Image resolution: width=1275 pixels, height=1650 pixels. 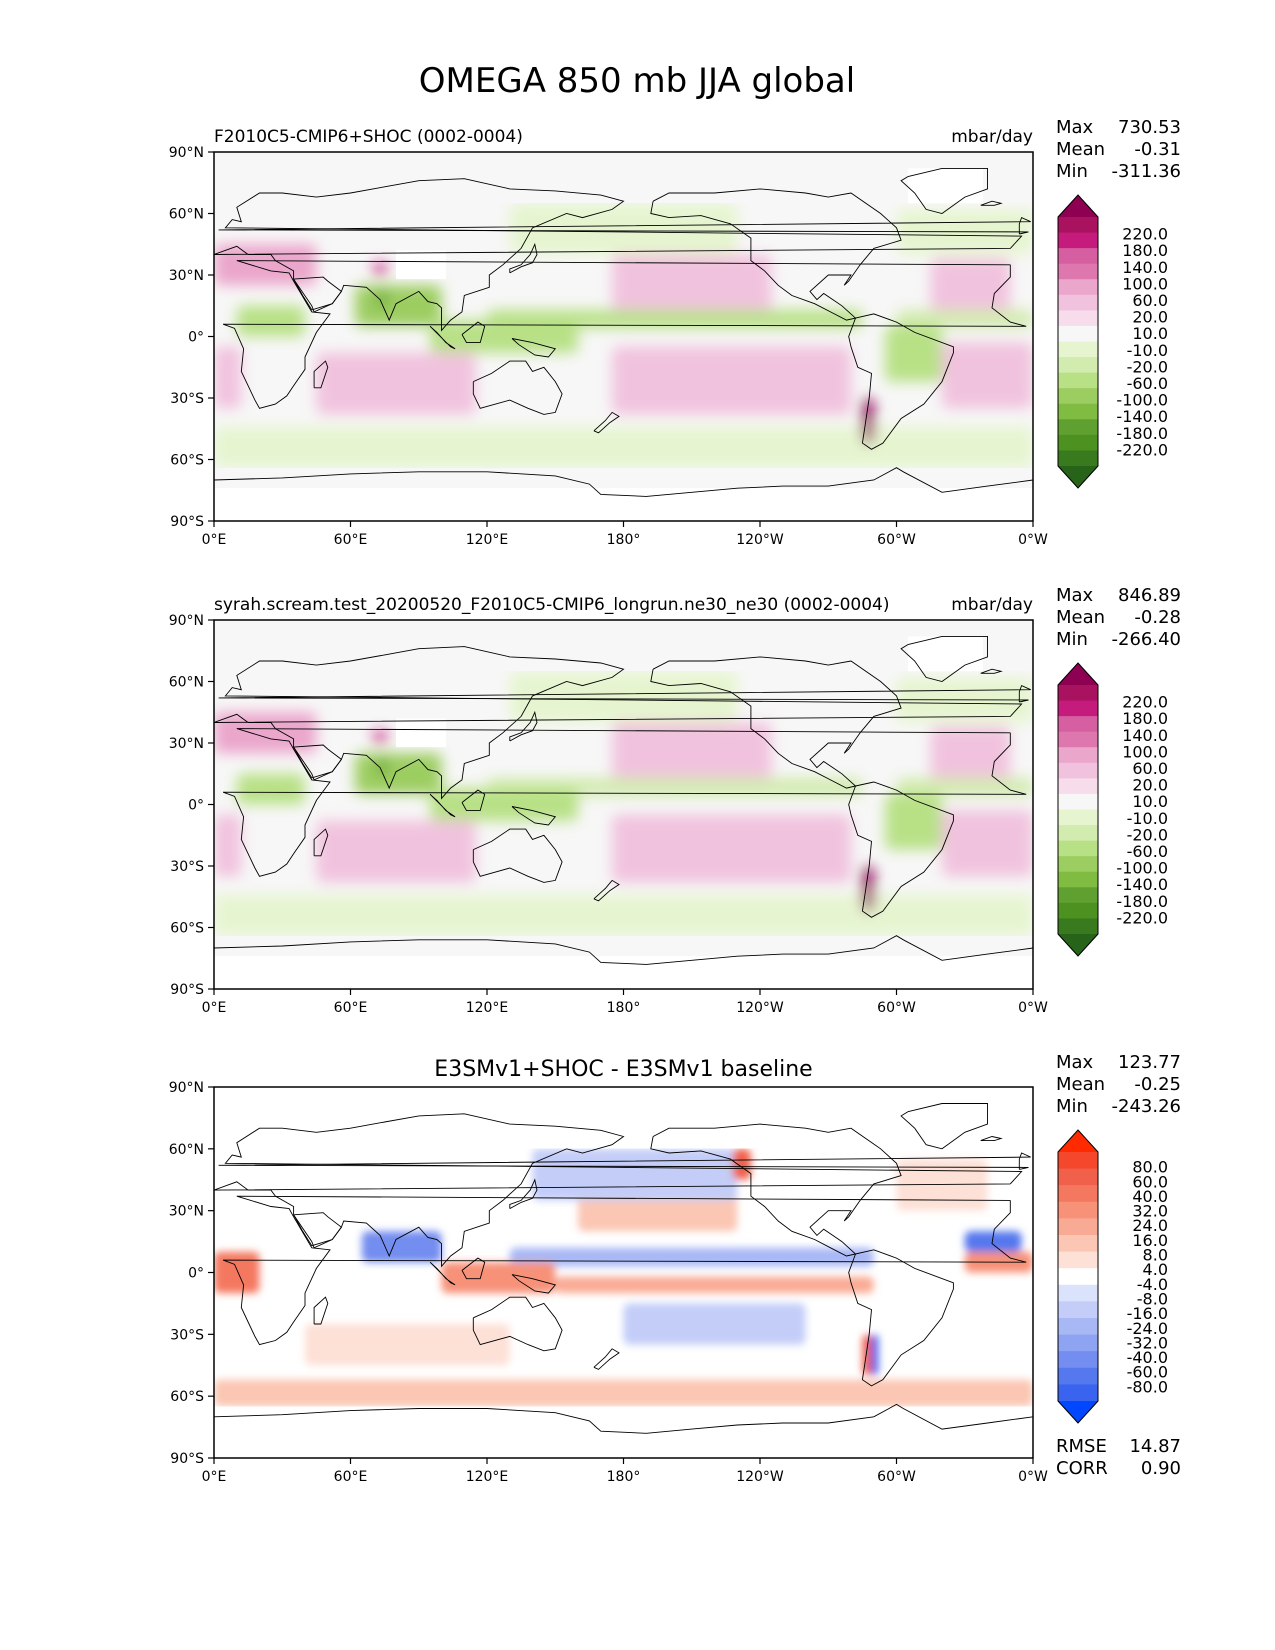 I want to click on x-tick-label: 120°E, so click(x=487, y=1008).